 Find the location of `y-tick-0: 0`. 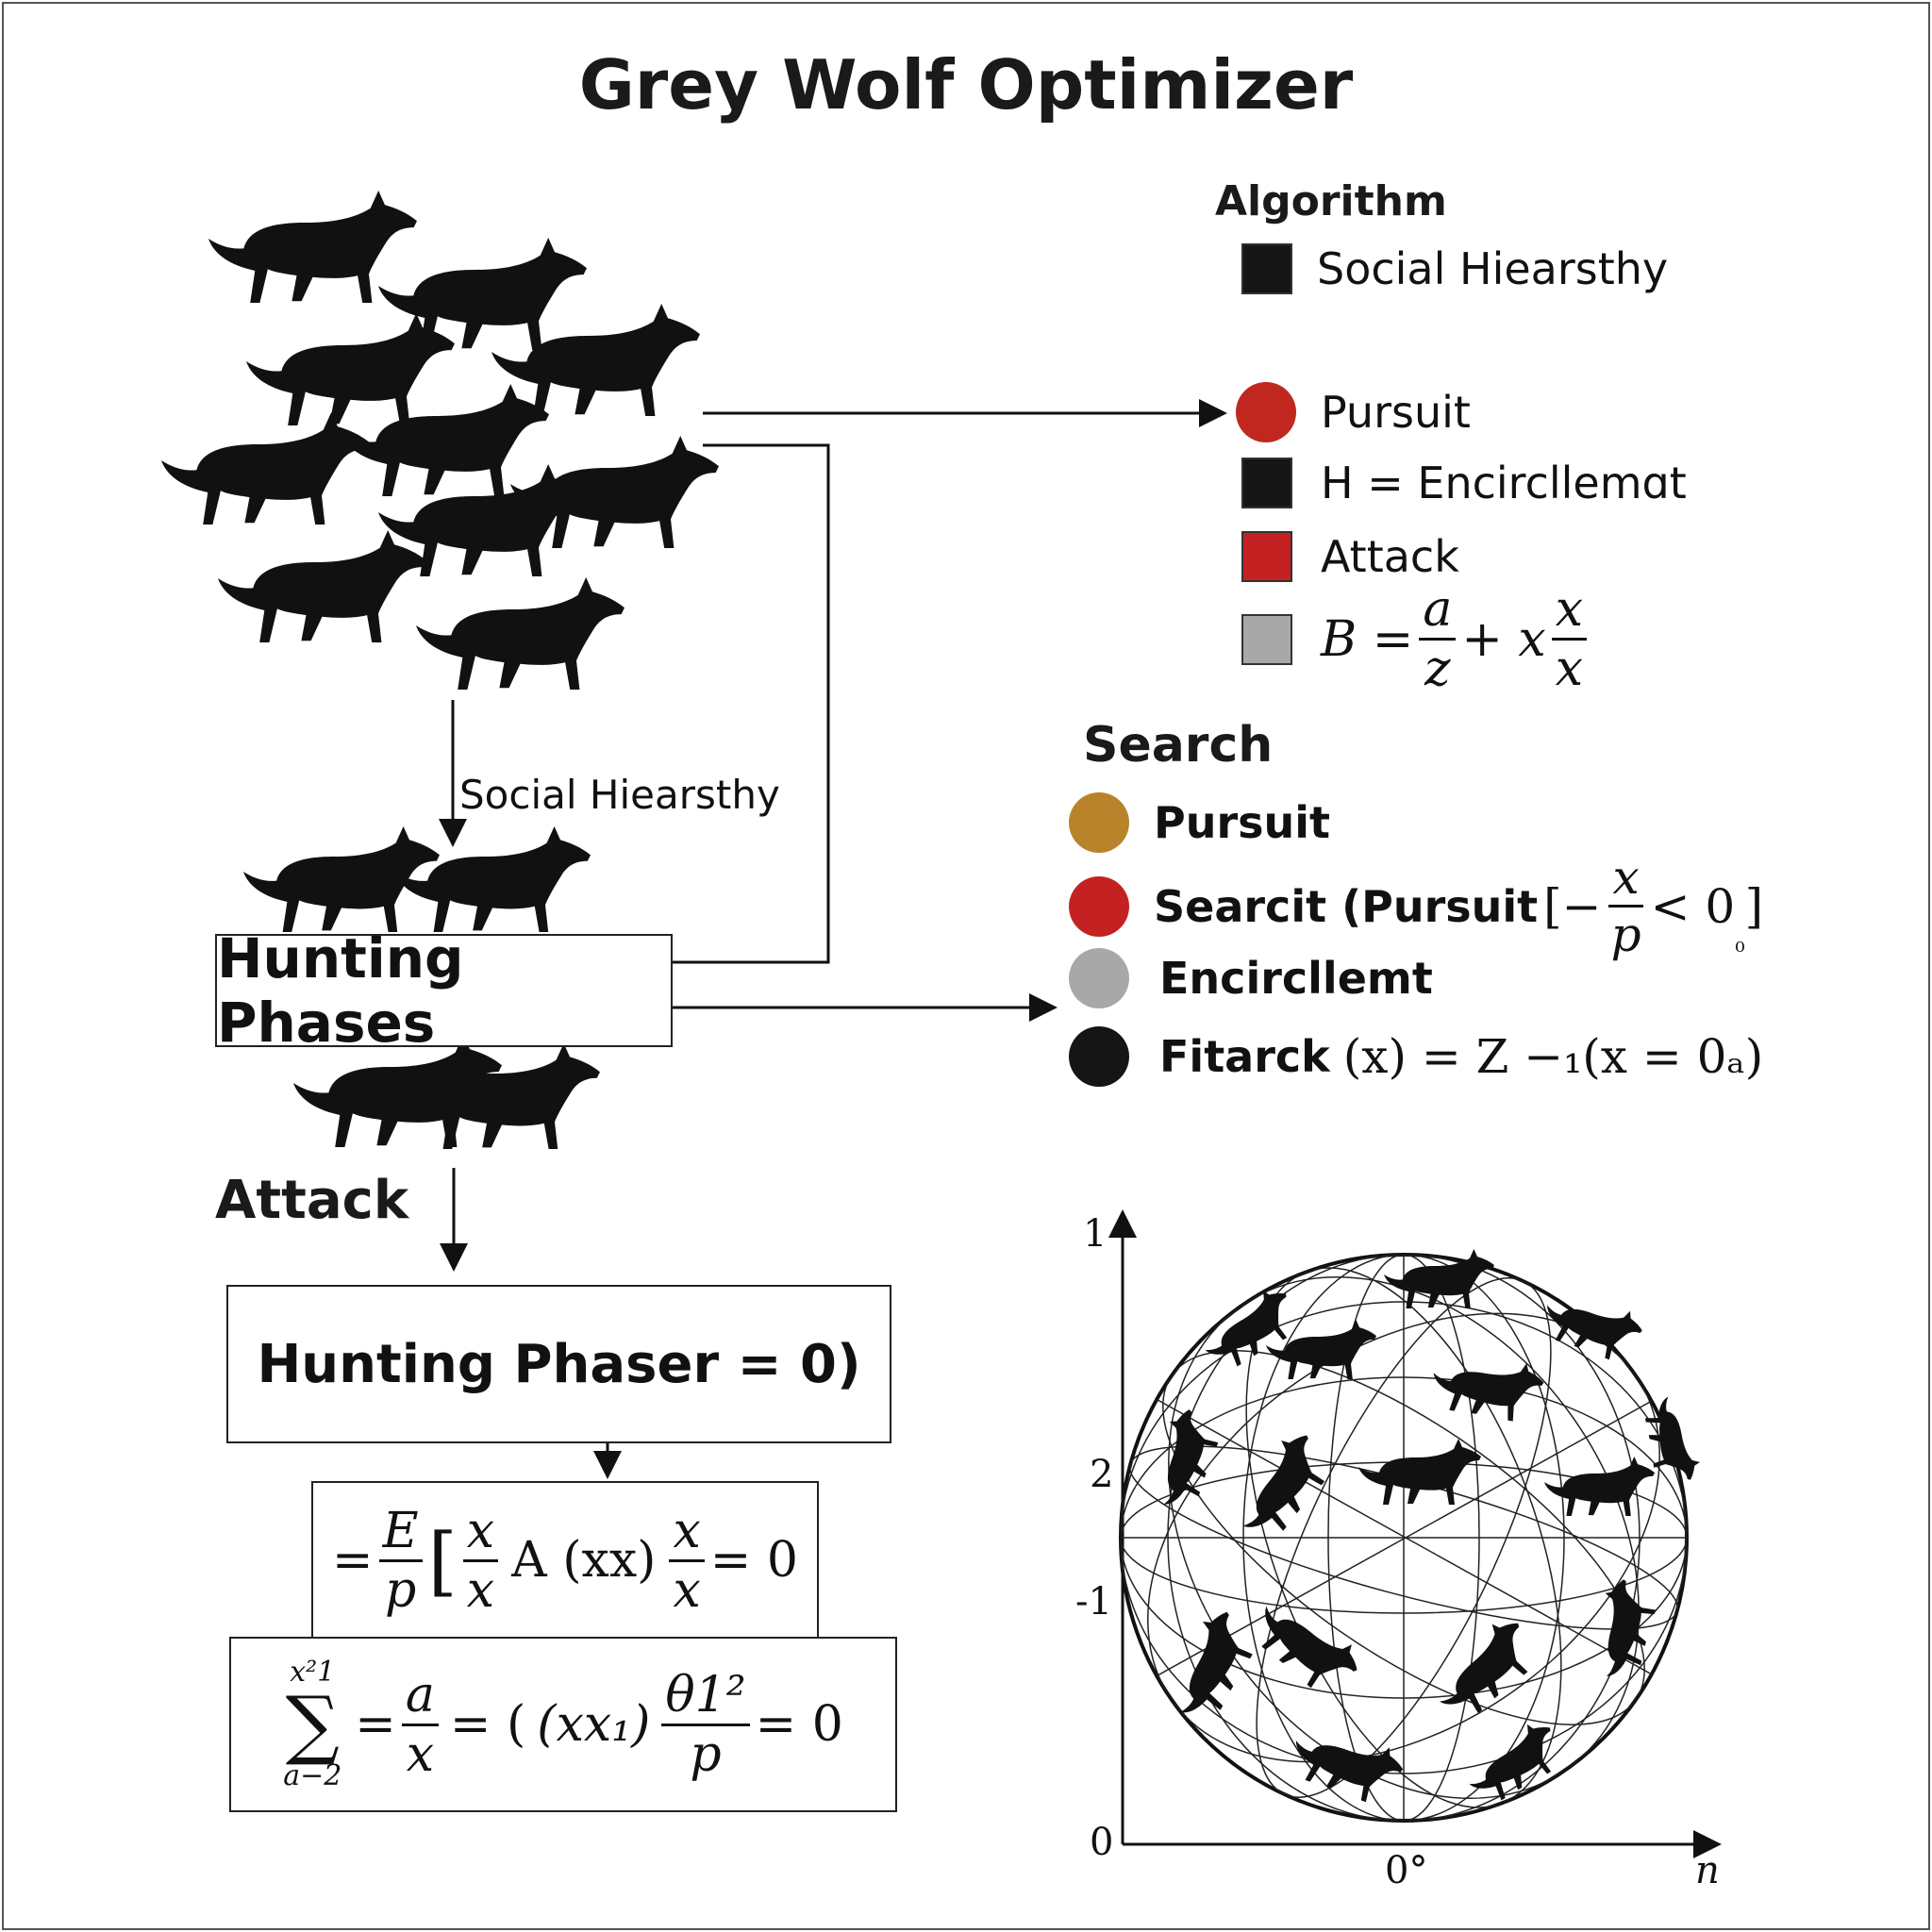

y-tick-0: 0 is located at coordinates (1101, 1843).